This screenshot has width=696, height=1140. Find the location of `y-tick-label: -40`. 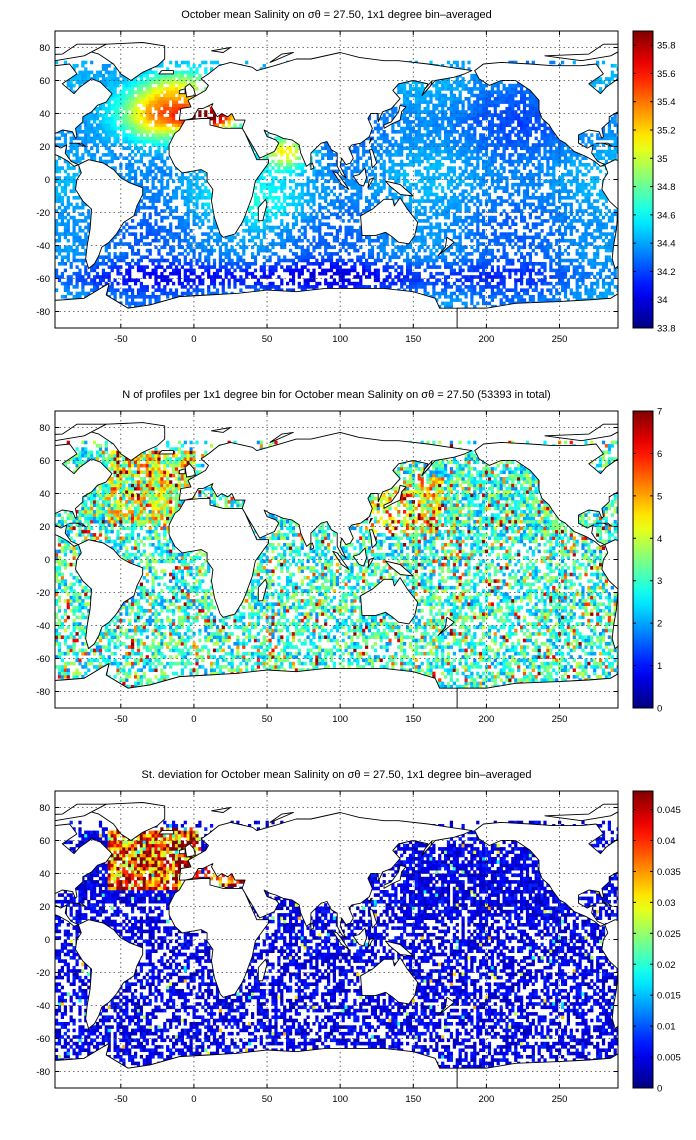

y-tick-label: -40 is located at coordinates (43, 1006).